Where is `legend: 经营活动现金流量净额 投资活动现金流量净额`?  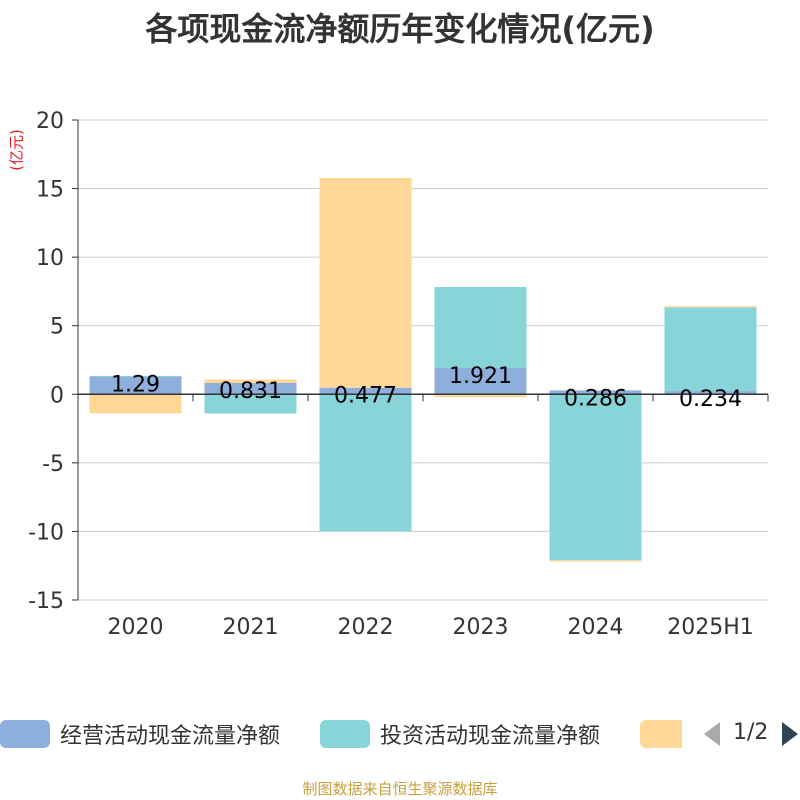 legend: 经营活动现金流量净额 投资活动现金流量净额 is located at coordinates (400, 734).